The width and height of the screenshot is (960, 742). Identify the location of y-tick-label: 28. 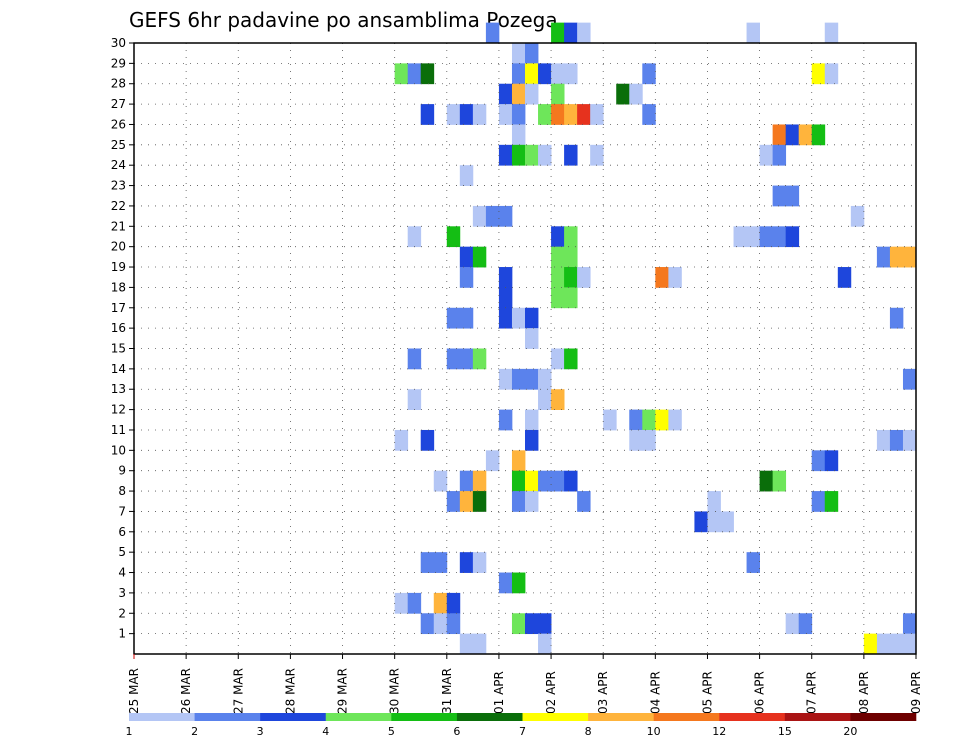
(118, 84).